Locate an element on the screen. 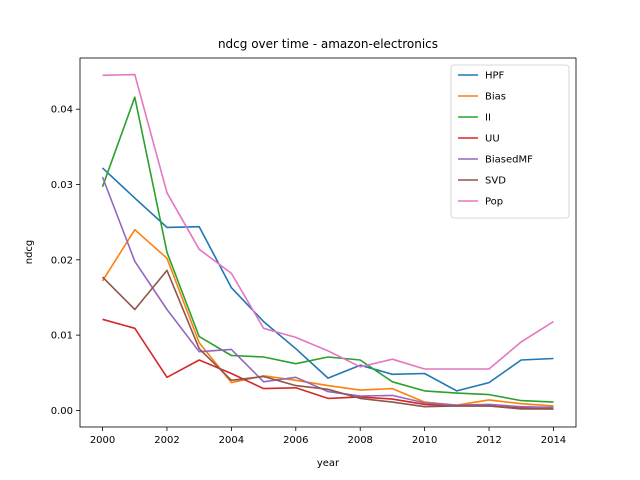 The image size is (640, 480). legend-label-bias: Bias is located at coordinates (495, 97).